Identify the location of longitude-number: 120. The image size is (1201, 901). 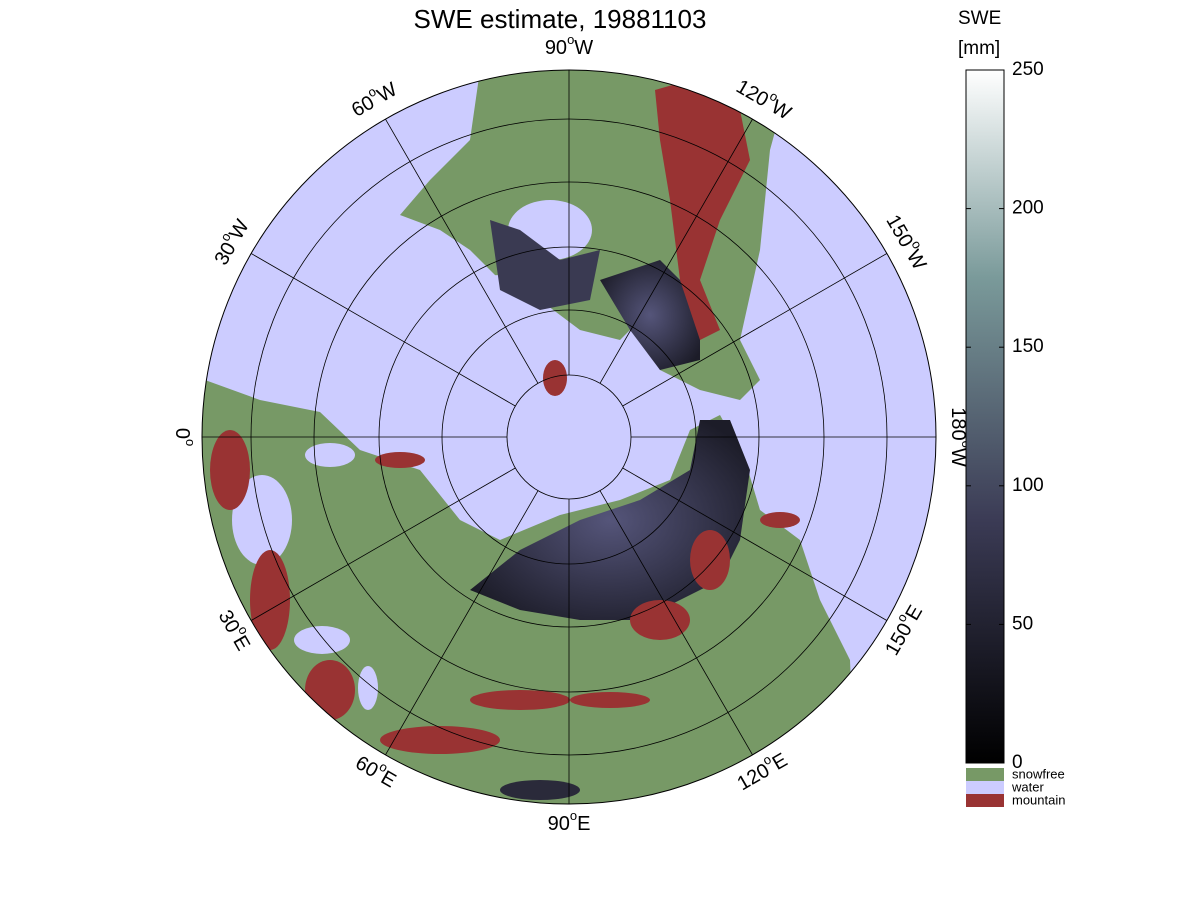
(752, 94).